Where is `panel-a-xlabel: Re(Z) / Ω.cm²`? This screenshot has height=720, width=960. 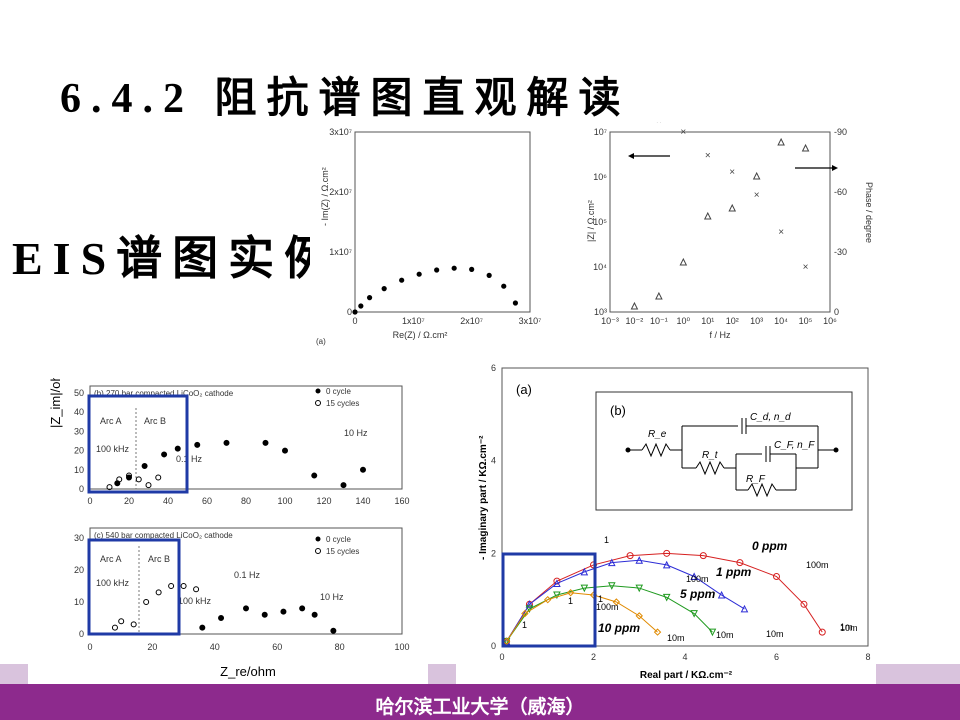 panel-a-xlabel: Re(Z) / Ω.cm² is located at coordinates (420, 335).